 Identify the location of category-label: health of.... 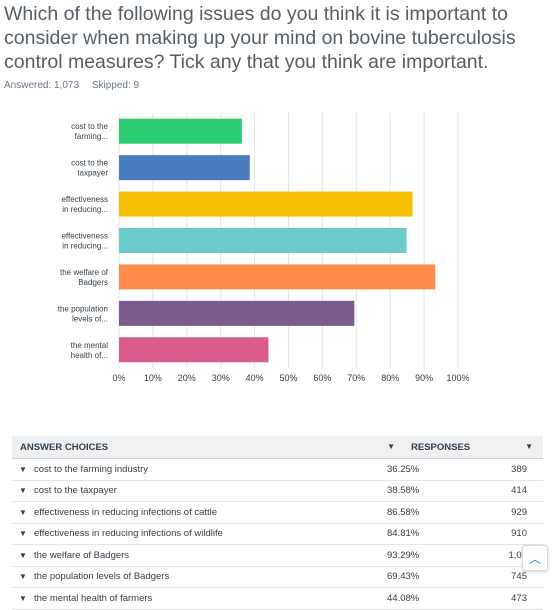
(89, 355).